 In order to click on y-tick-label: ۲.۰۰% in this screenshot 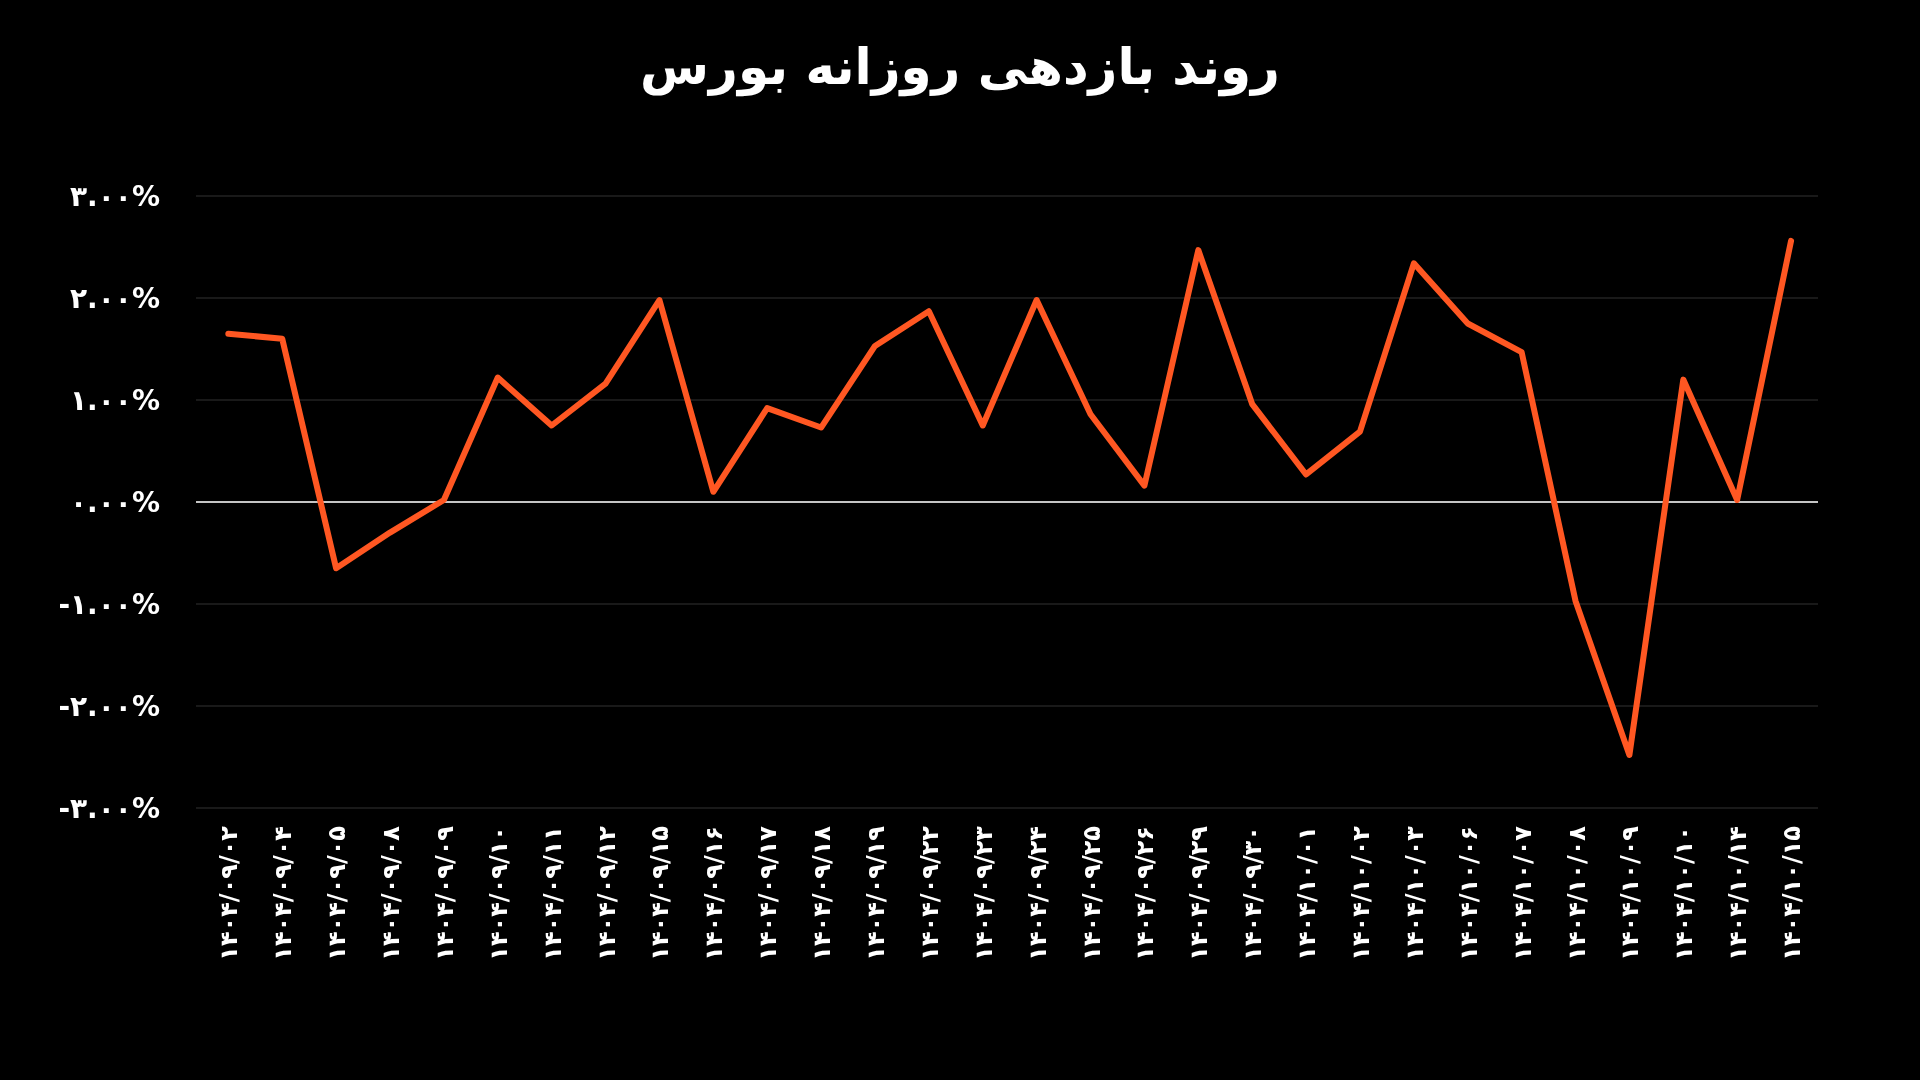, I will do `click(115, 298)`.